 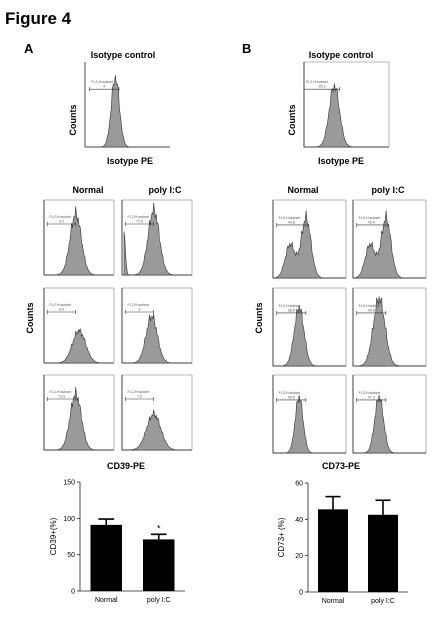 I want to click on gate-value: 49.5, so click(x=291, y=397).